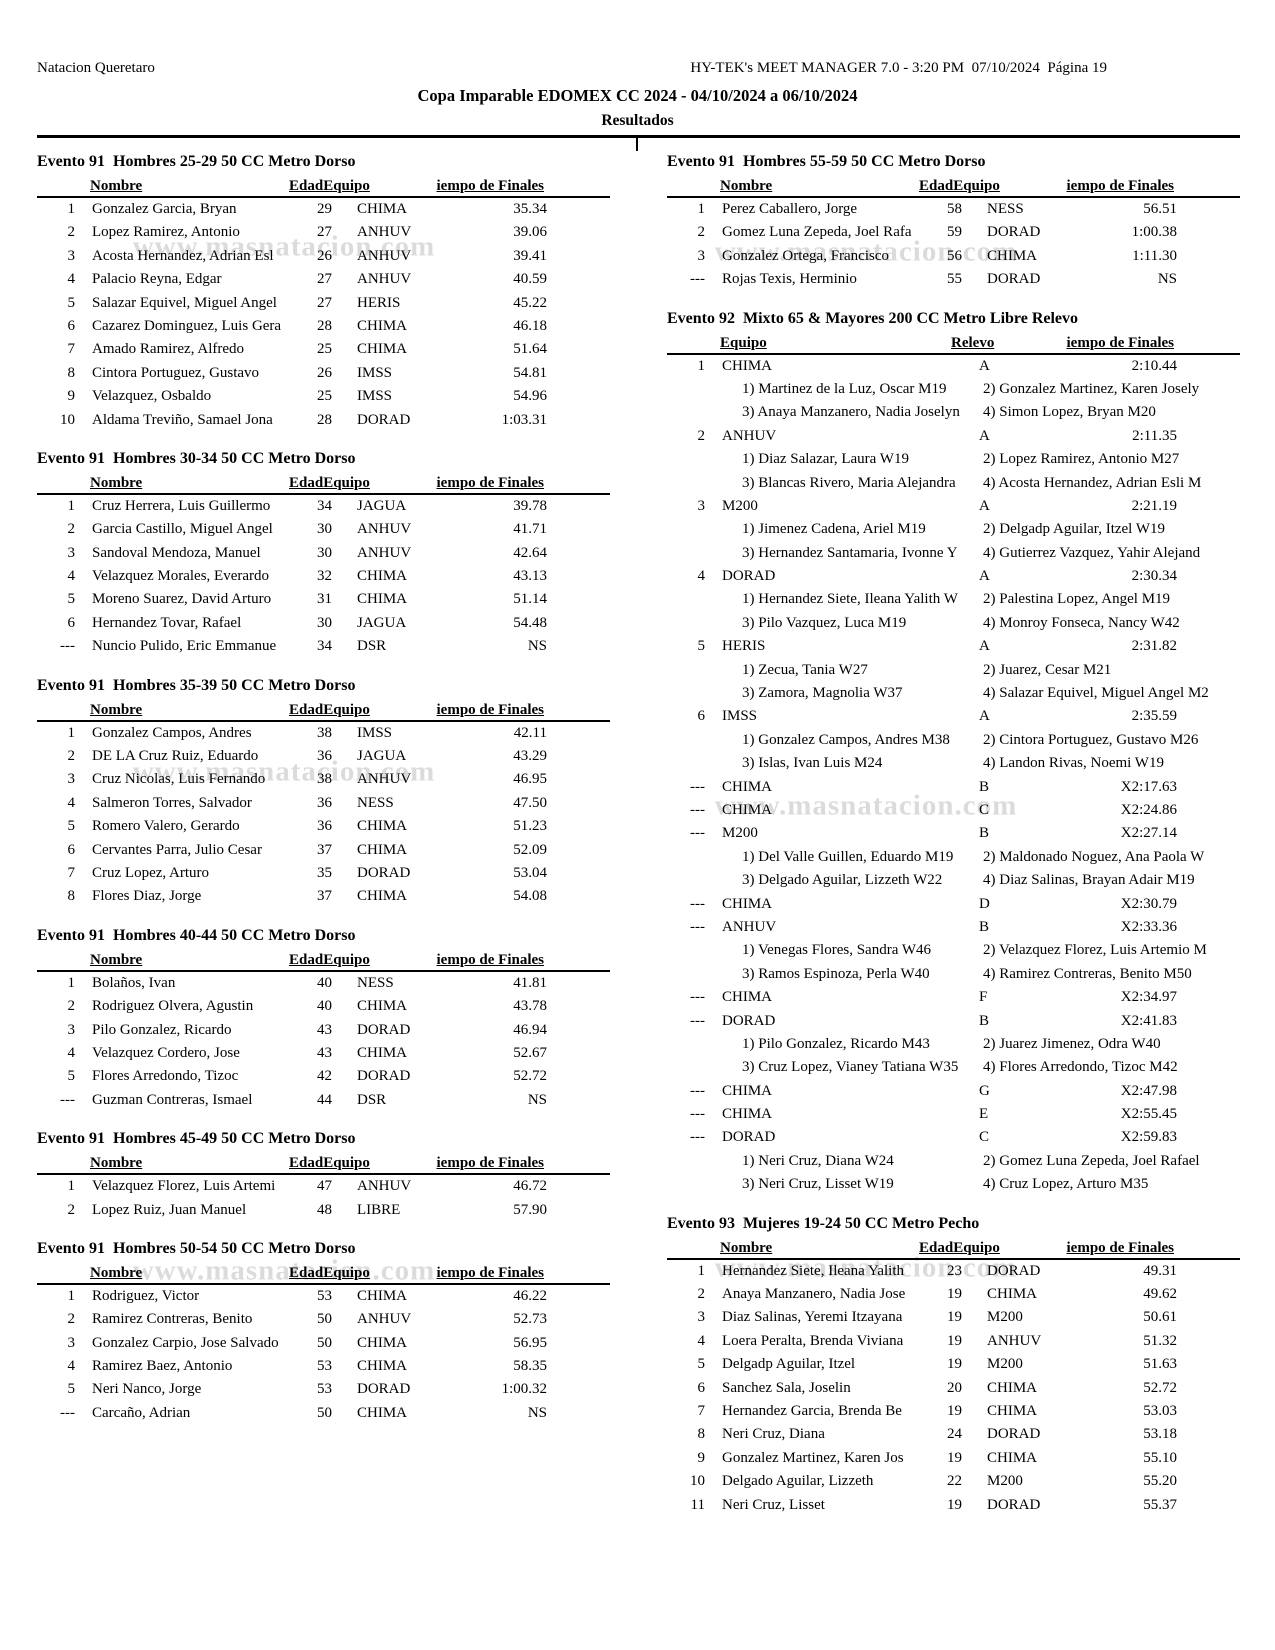 The width and height of the screenshot is (1275, 1650). Describe the element at coordinates (162, 1029) in the screenshot. I see `swimmer-name: Pilo Gonzalez, Ricardo` at that location.